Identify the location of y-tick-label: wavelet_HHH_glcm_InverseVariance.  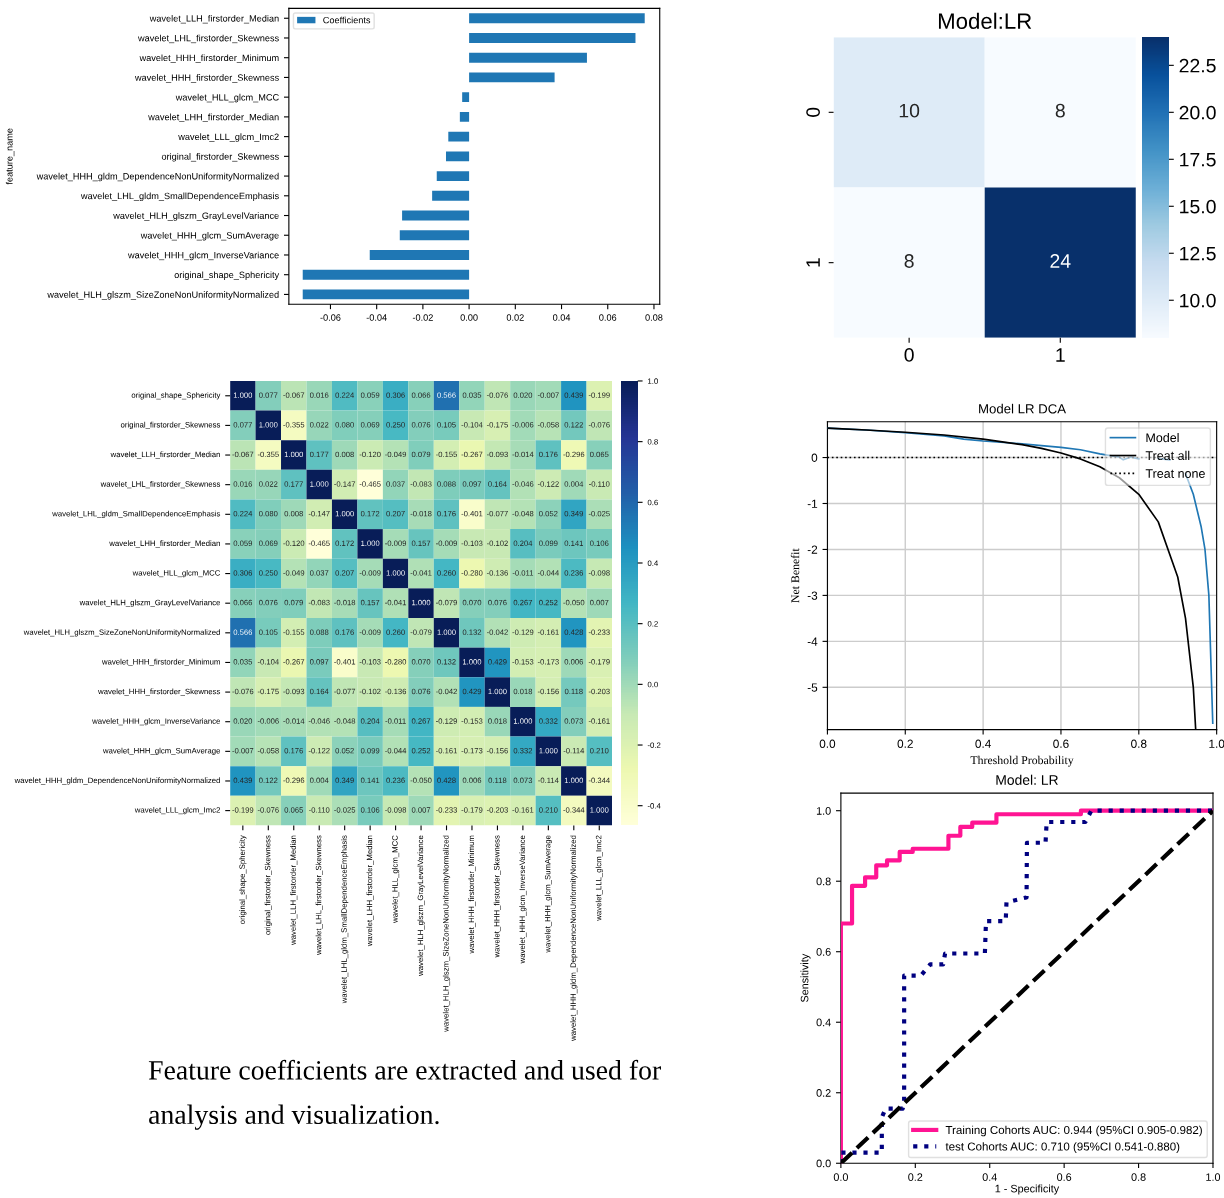
(203, 256).